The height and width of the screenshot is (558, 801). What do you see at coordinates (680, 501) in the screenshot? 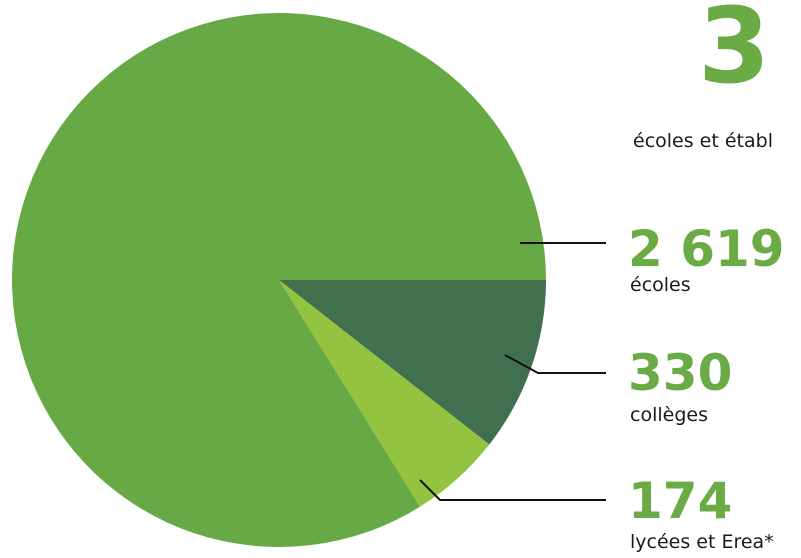
I see `value-label-lycees: 174` at bounding box center [680, 501].